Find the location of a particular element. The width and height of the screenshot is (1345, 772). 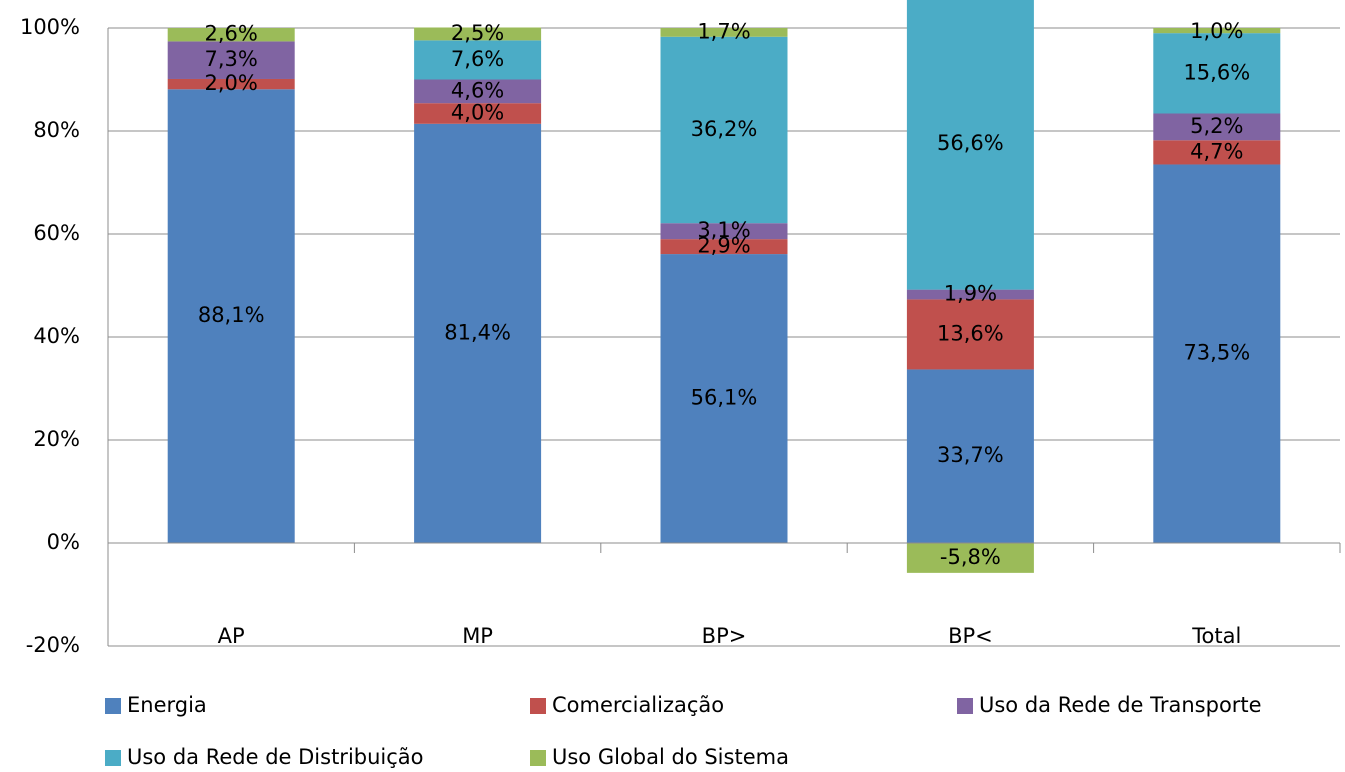

data-label: 56,1% is located at coordinates (724, 398).